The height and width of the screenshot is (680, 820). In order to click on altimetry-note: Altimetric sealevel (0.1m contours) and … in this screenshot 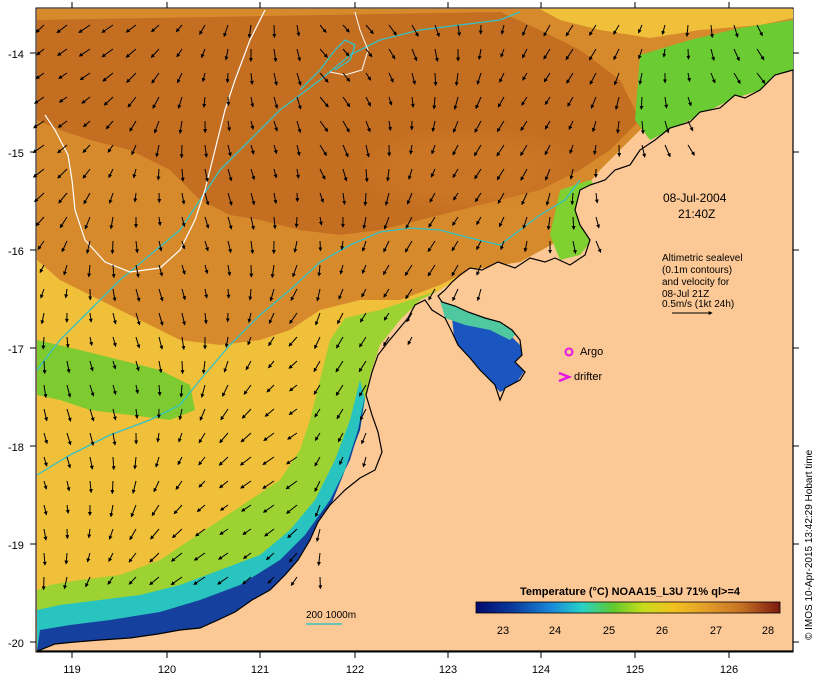, I will do `click(702, 281)`.